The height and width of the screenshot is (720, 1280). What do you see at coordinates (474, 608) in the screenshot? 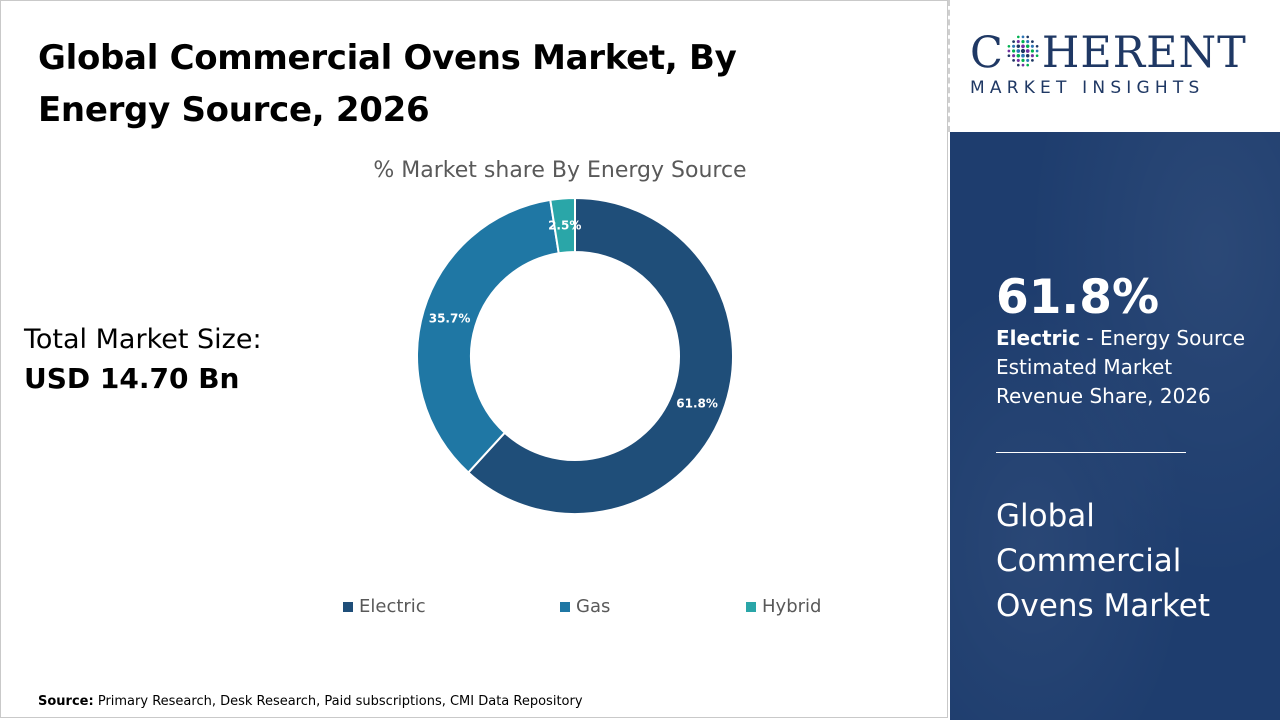
I see `chart-legend: Electric Gas Hybrid` at bounding box center [474, 608].